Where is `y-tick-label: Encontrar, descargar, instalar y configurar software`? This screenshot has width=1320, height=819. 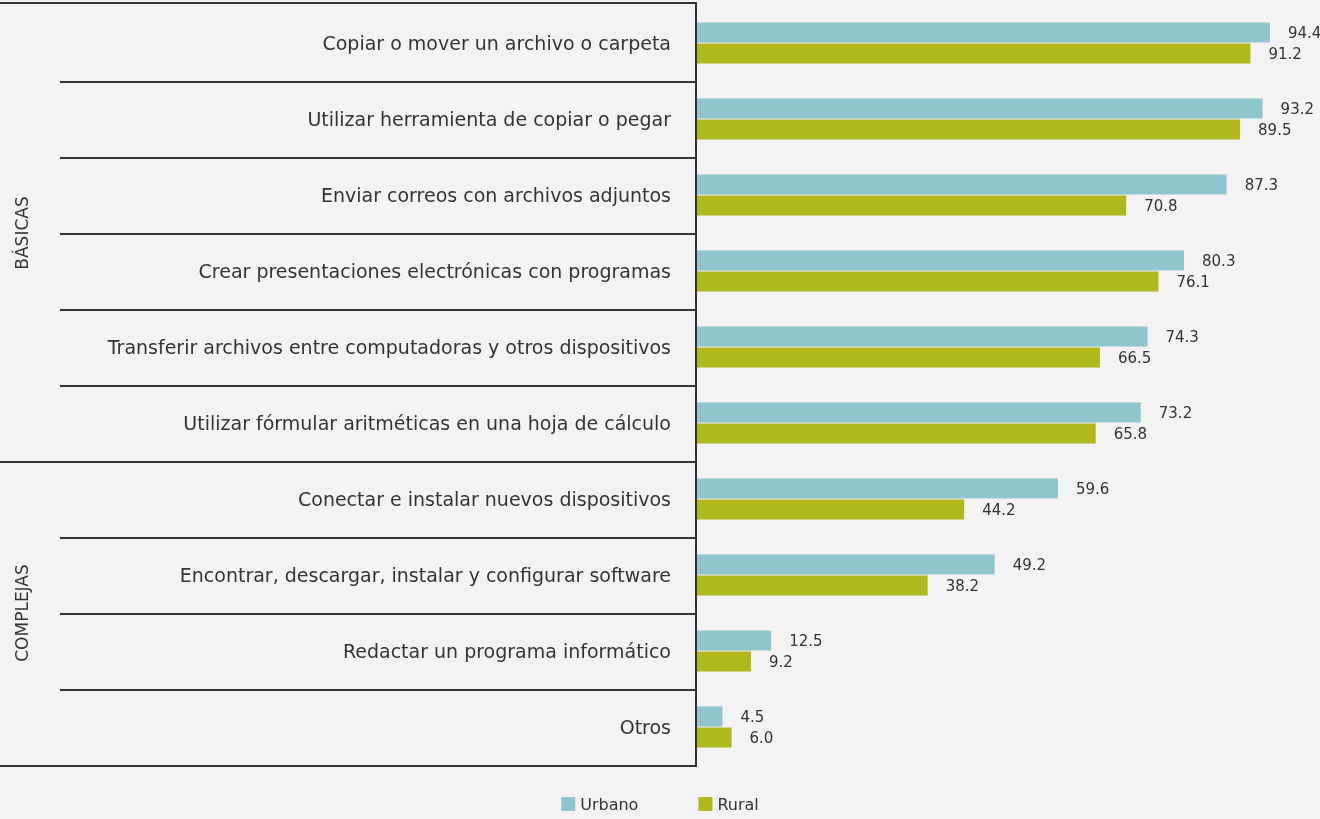 y-tick-label: Encontrar, descargar, instalar y configurar software is located at coordinates (425, 575).